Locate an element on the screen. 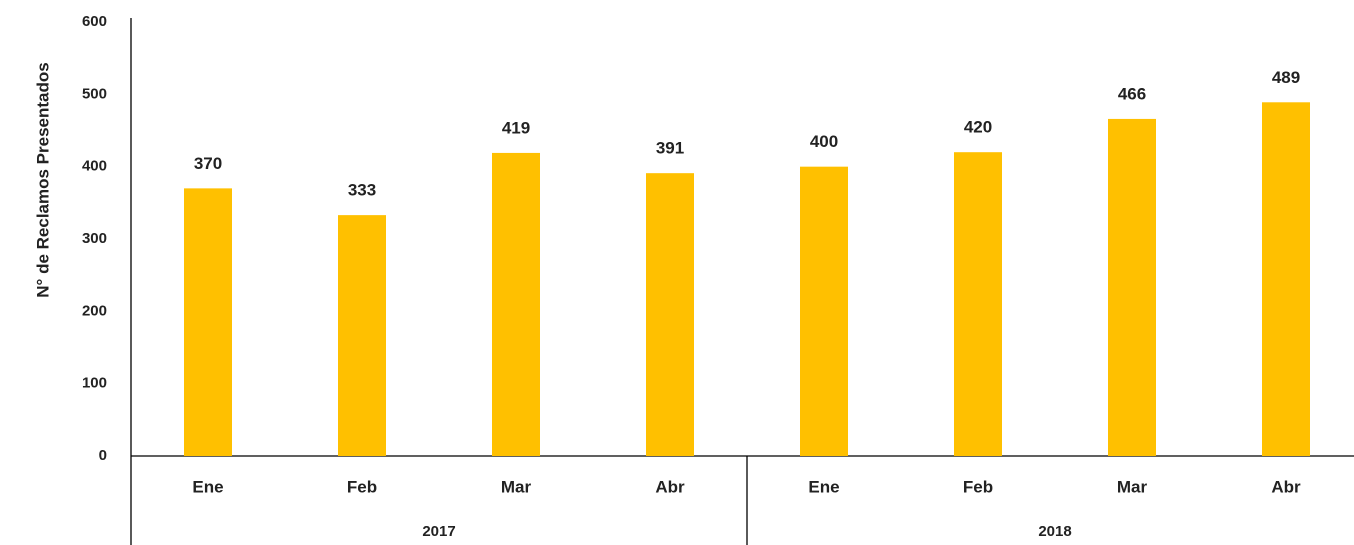 Image resolution: width=1354 pixels, height=545 pixels. data-label: 420 is located at coordinates (978, 127).